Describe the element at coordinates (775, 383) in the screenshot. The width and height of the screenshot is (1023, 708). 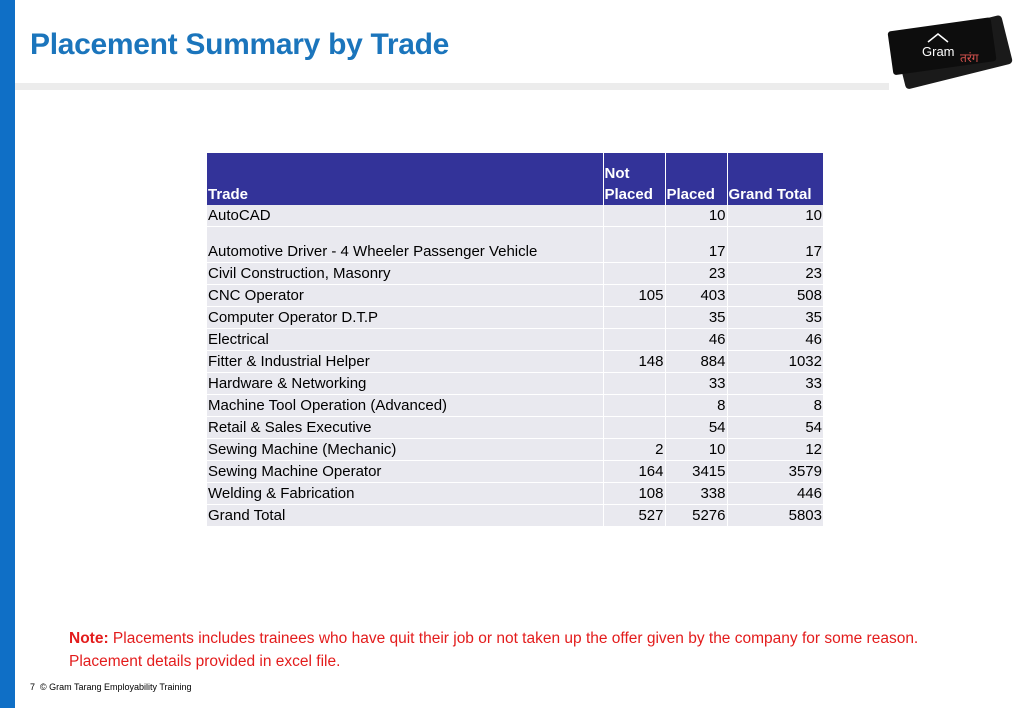
I see `cell-total: 33` at that location.